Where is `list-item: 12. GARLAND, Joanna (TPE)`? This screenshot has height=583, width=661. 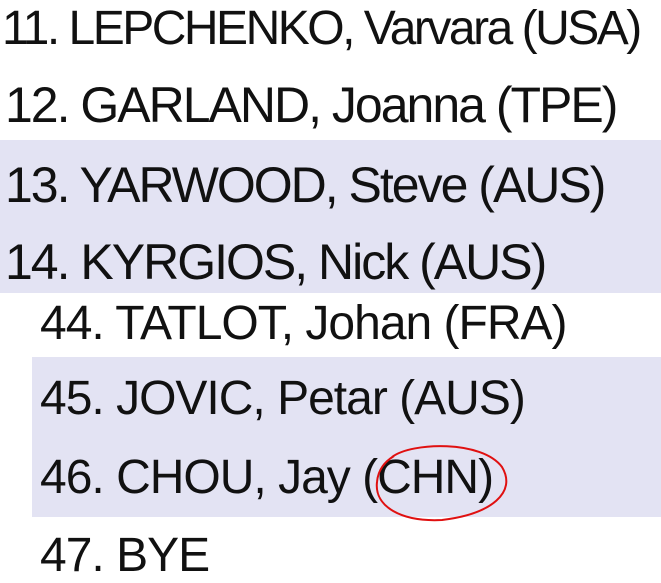
list-item: 12. GARLAND, Joanna (TPE) is located at coordinates (311, 105).